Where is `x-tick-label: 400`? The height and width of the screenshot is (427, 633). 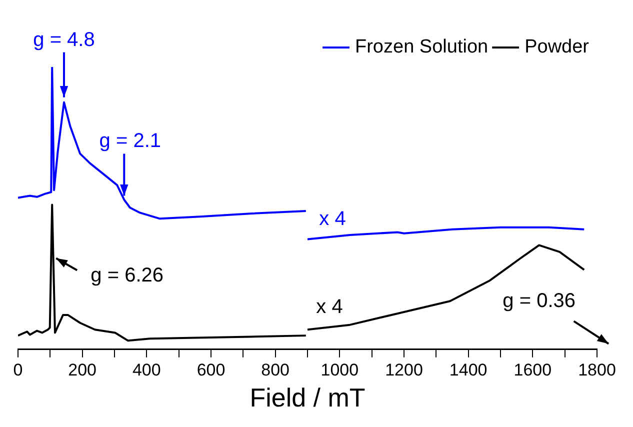
x-tick-label: 400 is located at coordinates (146, 370).